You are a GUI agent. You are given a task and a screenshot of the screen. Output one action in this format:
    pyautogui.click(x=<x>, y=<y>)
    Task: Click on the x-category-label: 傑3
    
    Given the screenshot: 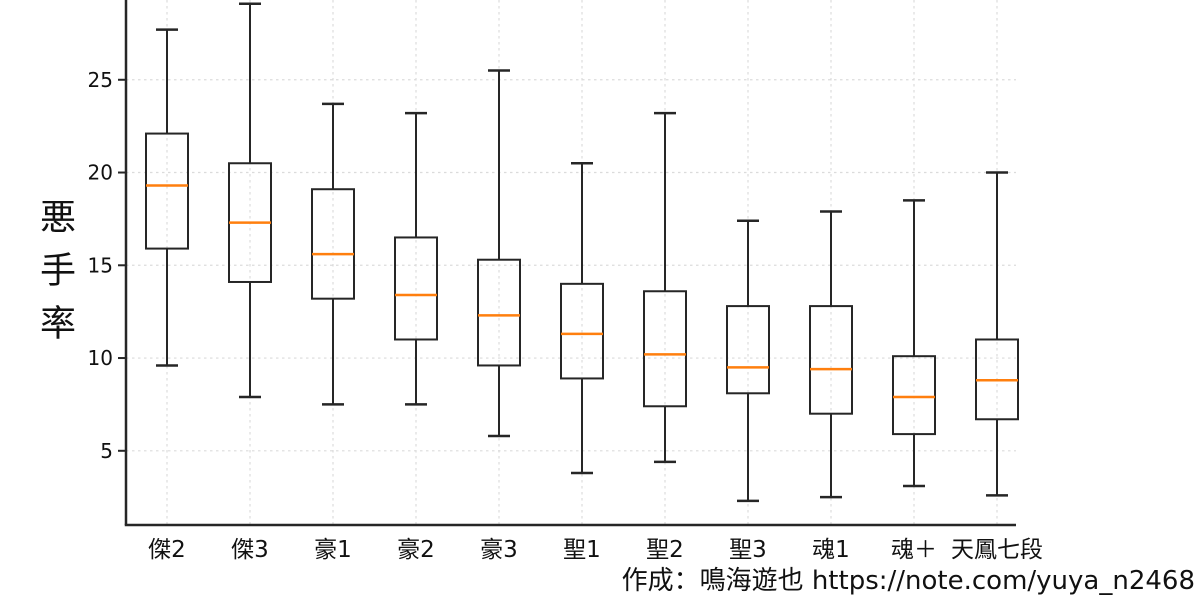 What is the action you would take?
    pyautogui.click(x=250, y=550)
    